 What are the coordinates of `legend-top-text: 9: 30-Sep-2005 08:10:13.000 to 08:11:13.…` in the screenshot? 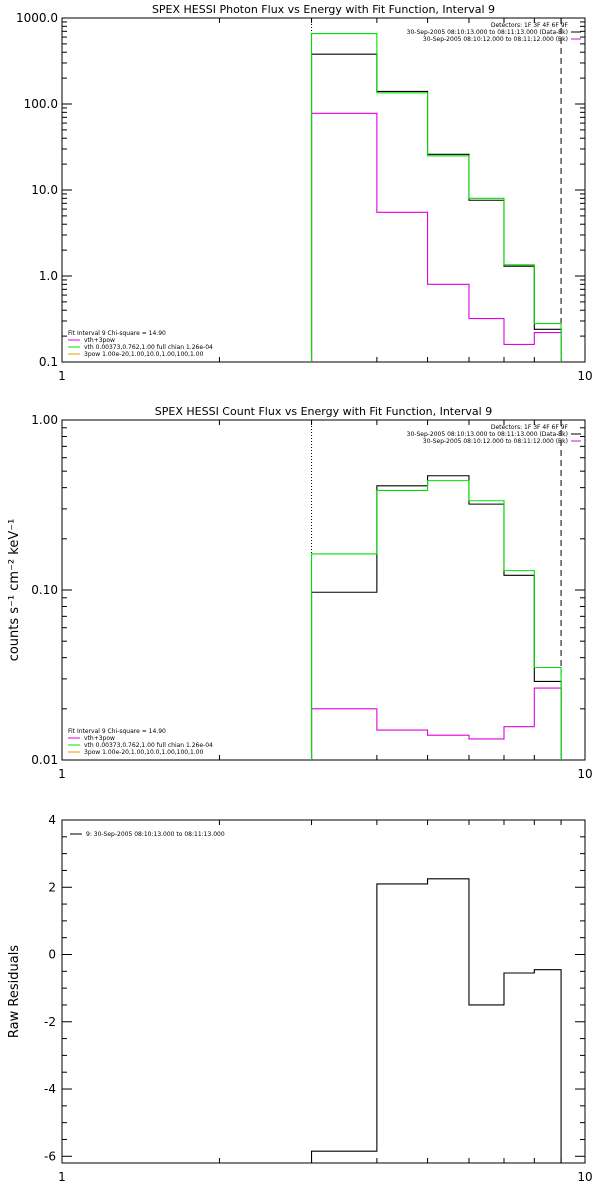 It's located at (155, 834).